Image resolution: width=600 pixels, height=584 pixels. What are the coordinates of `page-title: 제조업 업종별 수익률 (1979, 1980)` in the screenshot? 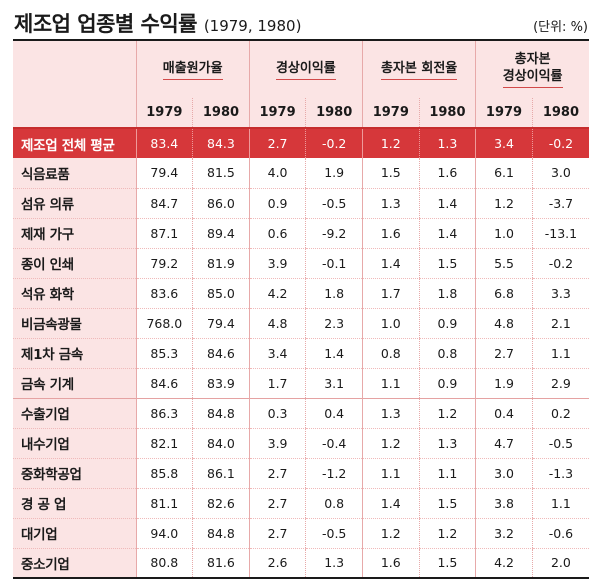 It's located at (157, 23).